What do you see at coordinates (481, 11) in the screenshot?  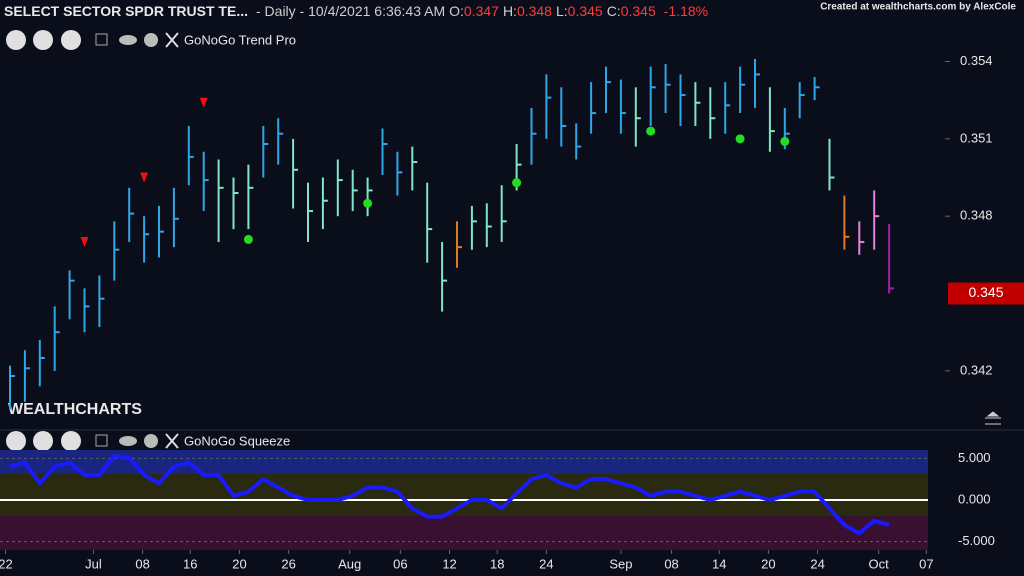 I see `open: 0.347` at bounding box center [481, 11].